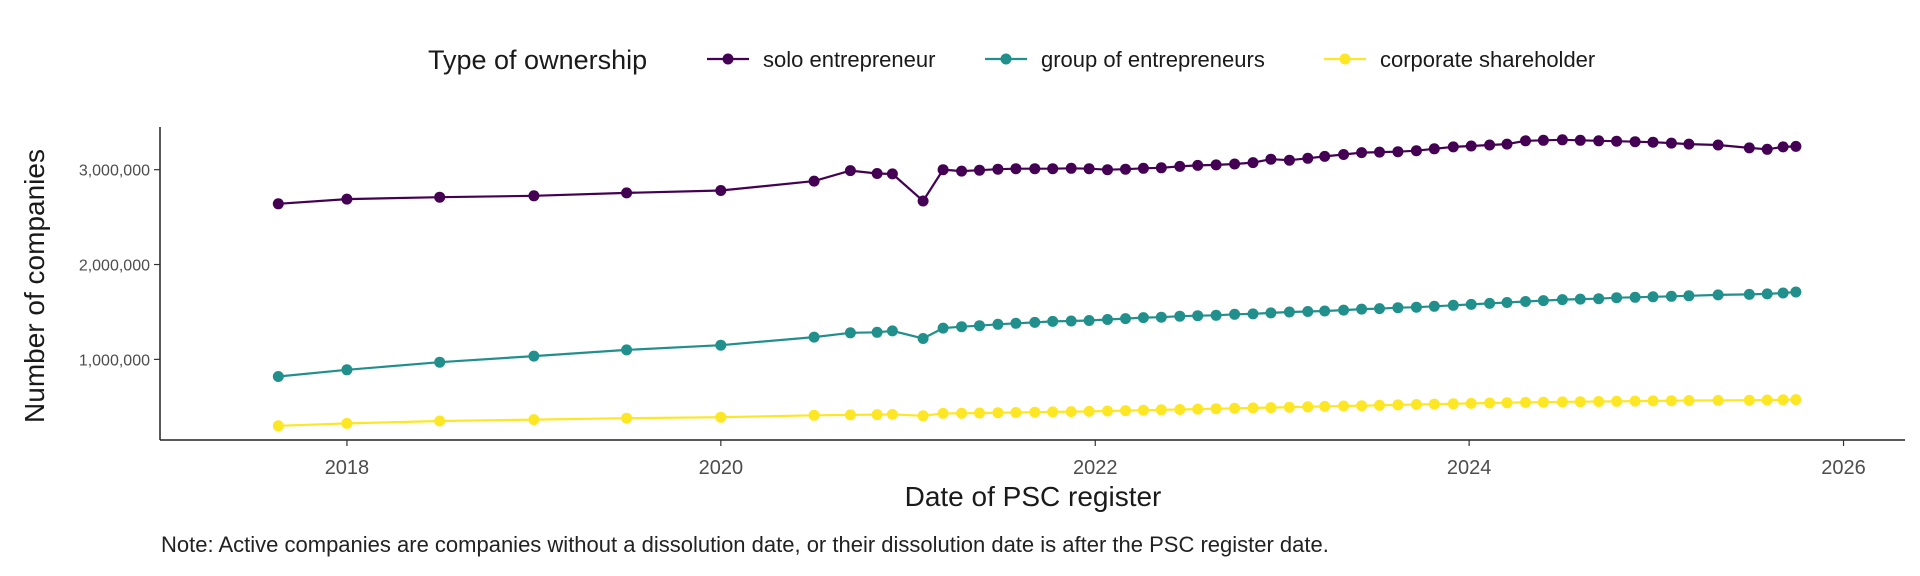 This screenshot has width=1920, height=576. I want to click on legend-title: Type of ownership, so click(537, 60).